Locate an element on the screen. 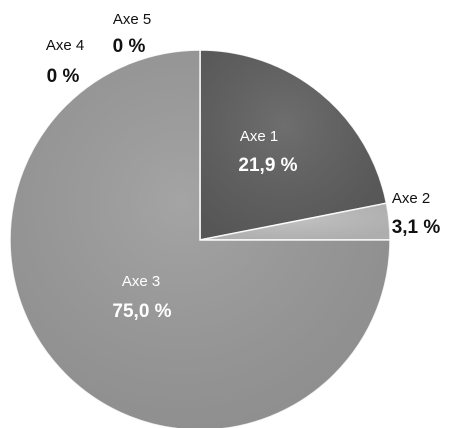 The width and height of the screenshot is (460, 428). slice-name-label: Axe 4 is located at coordinates (65, 45).